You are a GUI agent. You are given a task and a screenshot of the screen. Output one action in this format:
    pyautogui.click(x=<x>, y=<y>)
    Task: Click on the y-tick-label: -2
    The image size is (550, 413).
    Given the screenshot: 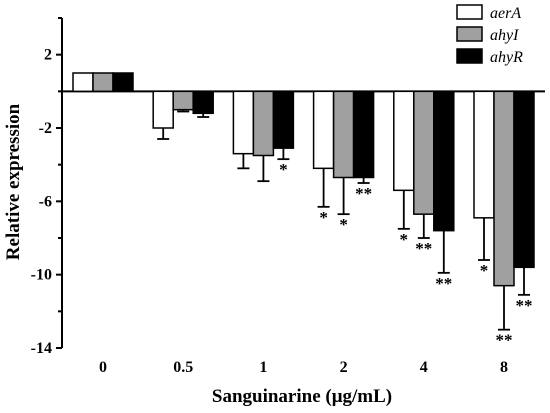 What is the action you would take?
    pyautogui.click(x=45, y=128)
    